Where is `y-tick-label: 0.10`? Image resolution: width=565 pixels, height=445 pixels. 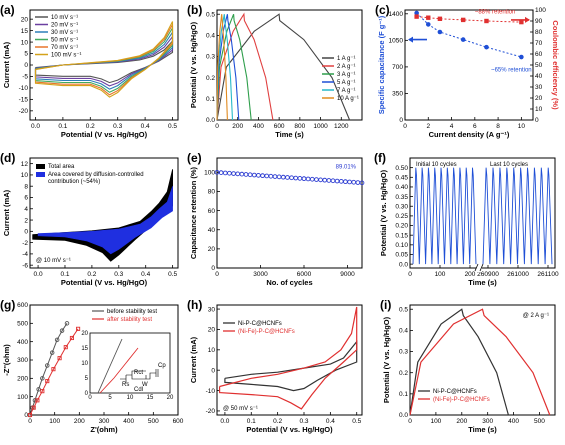 y-tick-label: 0.10 is located at coordinates (401, 245).